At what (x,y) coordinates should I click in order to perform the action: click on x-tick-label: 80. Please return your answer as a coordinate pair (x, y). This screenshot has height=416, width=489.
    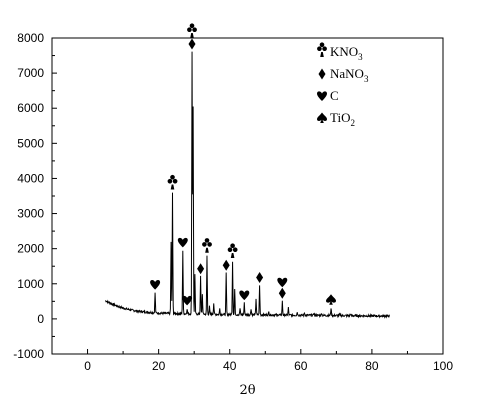
    Looking at the image, I should click on (372, 366).